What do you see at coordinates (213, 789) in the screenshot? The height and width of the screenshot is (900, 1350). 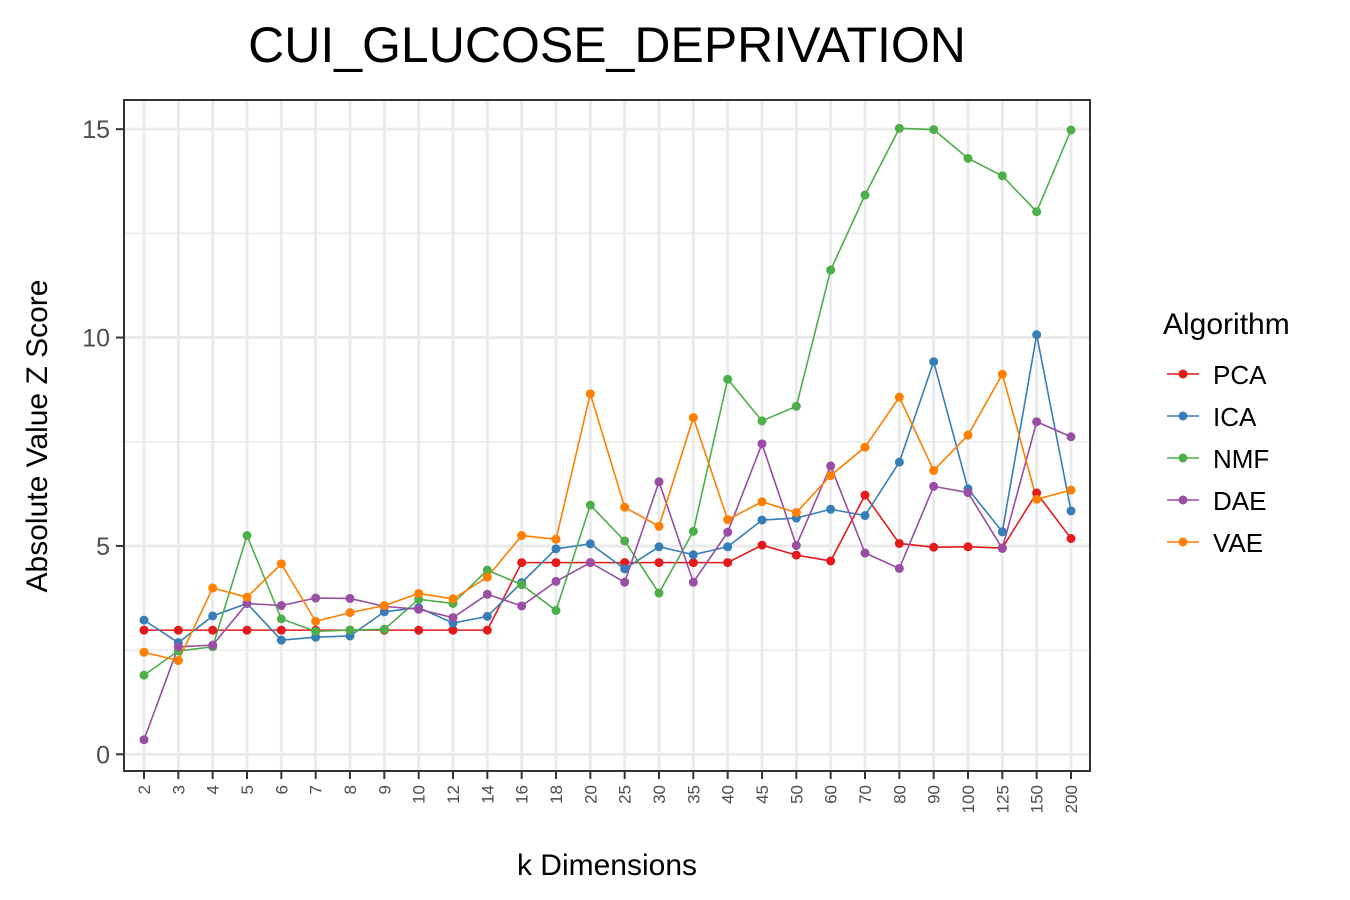 I see `x-tick-label: 4` at bounding box center [213, 789].